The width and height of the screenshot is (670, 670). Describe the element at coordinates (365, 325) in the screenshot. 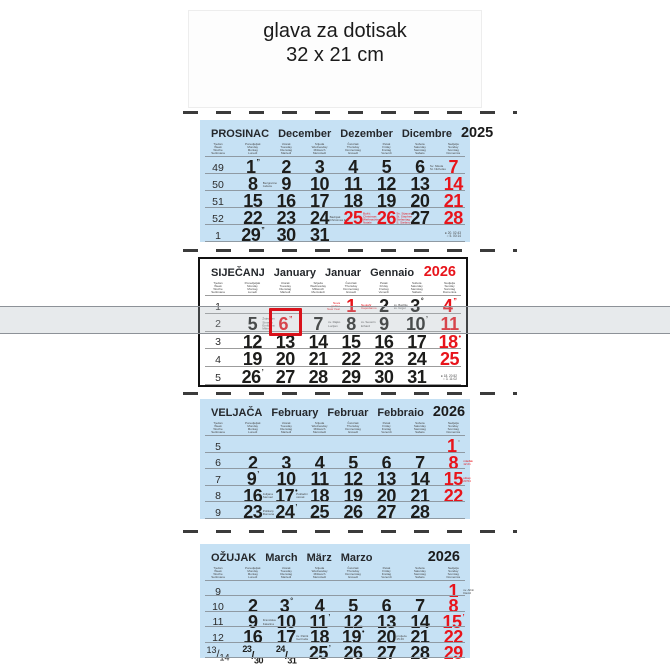

I see `note-line: Erhard` at that location.